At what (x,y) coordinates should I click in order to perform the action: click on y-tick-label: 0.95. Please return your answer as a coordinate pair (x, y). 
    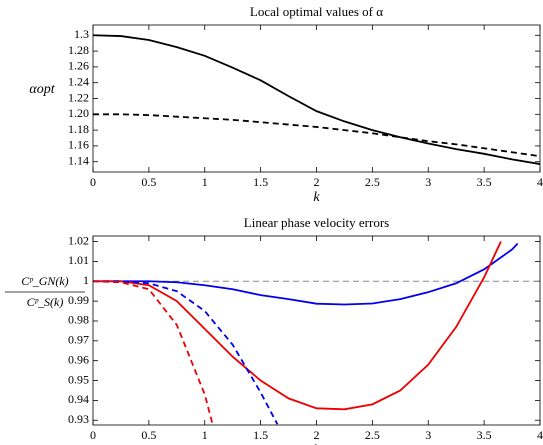
    Looking at the image, I should click on (78, 379).